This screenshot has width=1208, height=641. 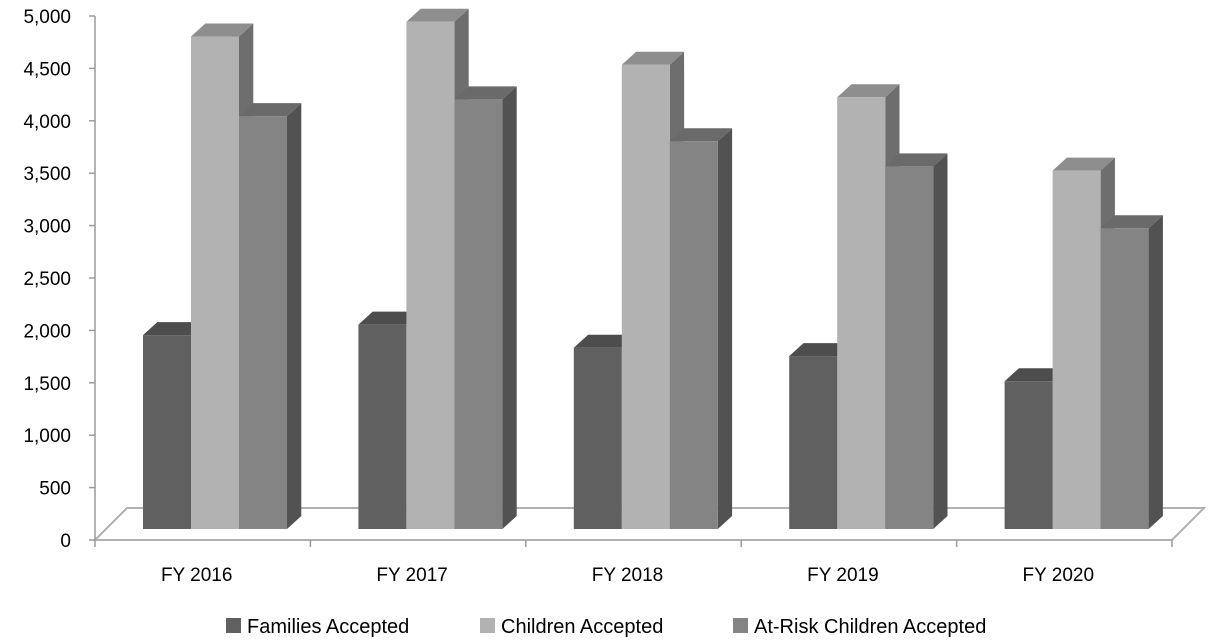 What do you see at coordinates (47, 279) in the screenshot?
I see `y-tick-label: 2,500` at bounding box center [47, 279].